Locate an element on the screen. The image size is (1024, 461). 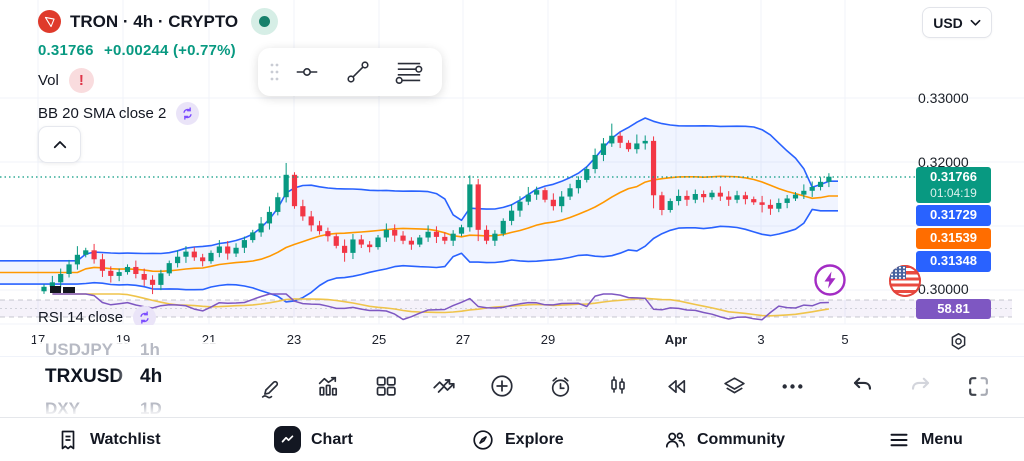
gear-icon is located at coordinates (958, 341).